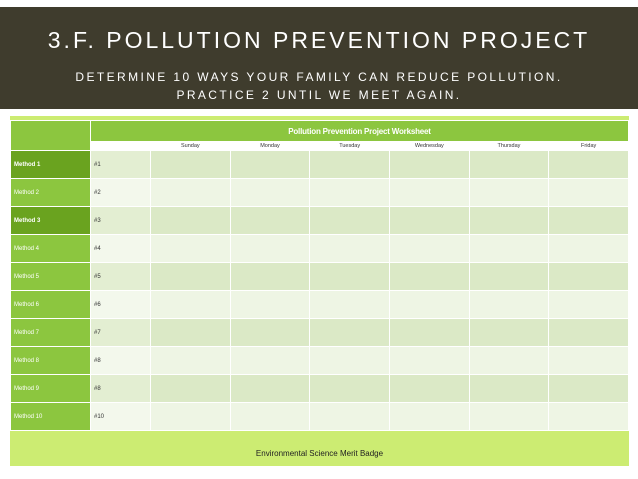 The height and width of the screenshot is (479, 638). I want to click on footer-text: Environmental Science Merit Badge, so click(319, 453).